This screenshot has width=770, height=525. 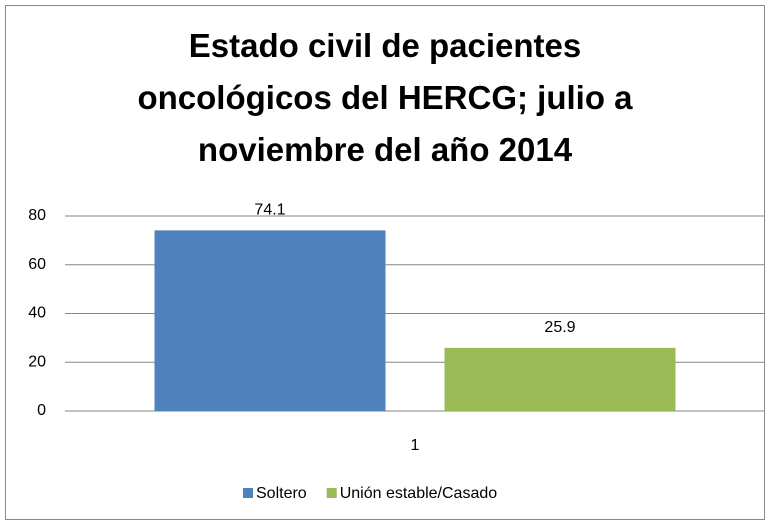 What do you see at coordinates (37, 313) in the screenshot?
I see `y-tick-label: 40` at bounding box center [37, 313].